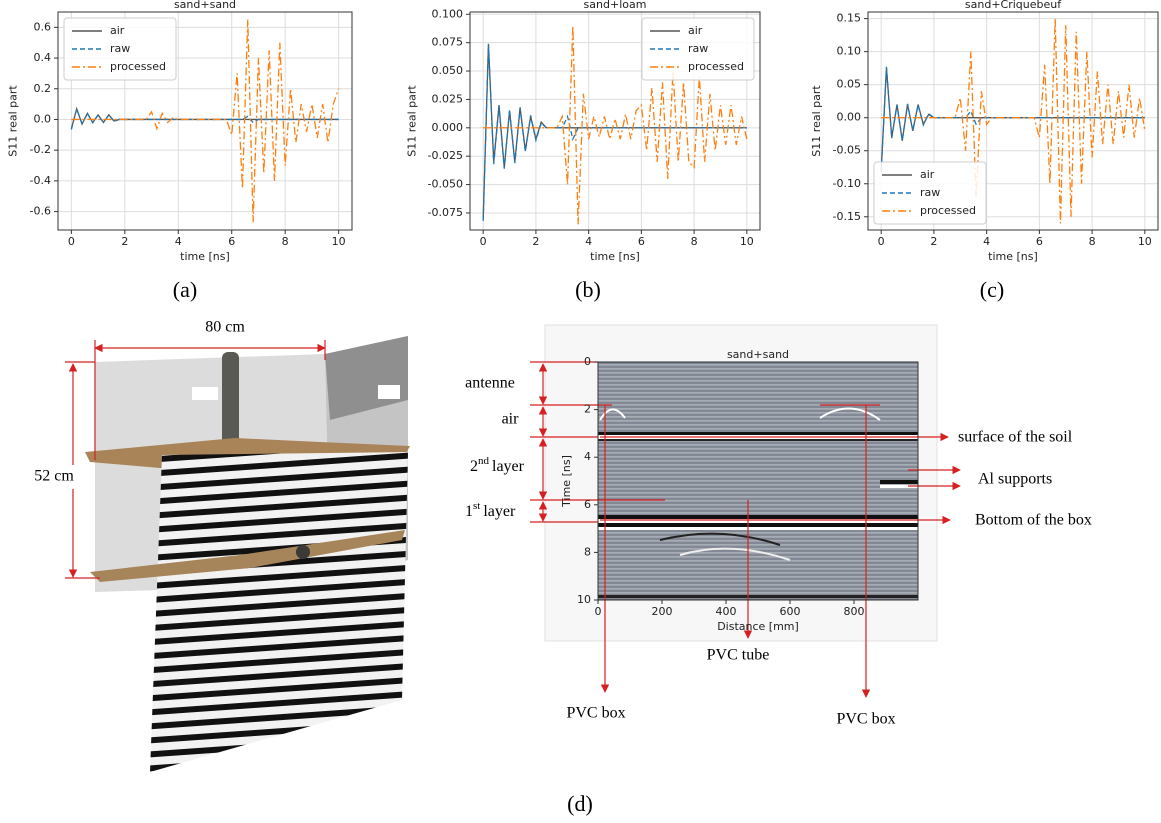 This screenshot has width=1161, height=823. I want to click on y-tick-label: 10, so click(584, 599).